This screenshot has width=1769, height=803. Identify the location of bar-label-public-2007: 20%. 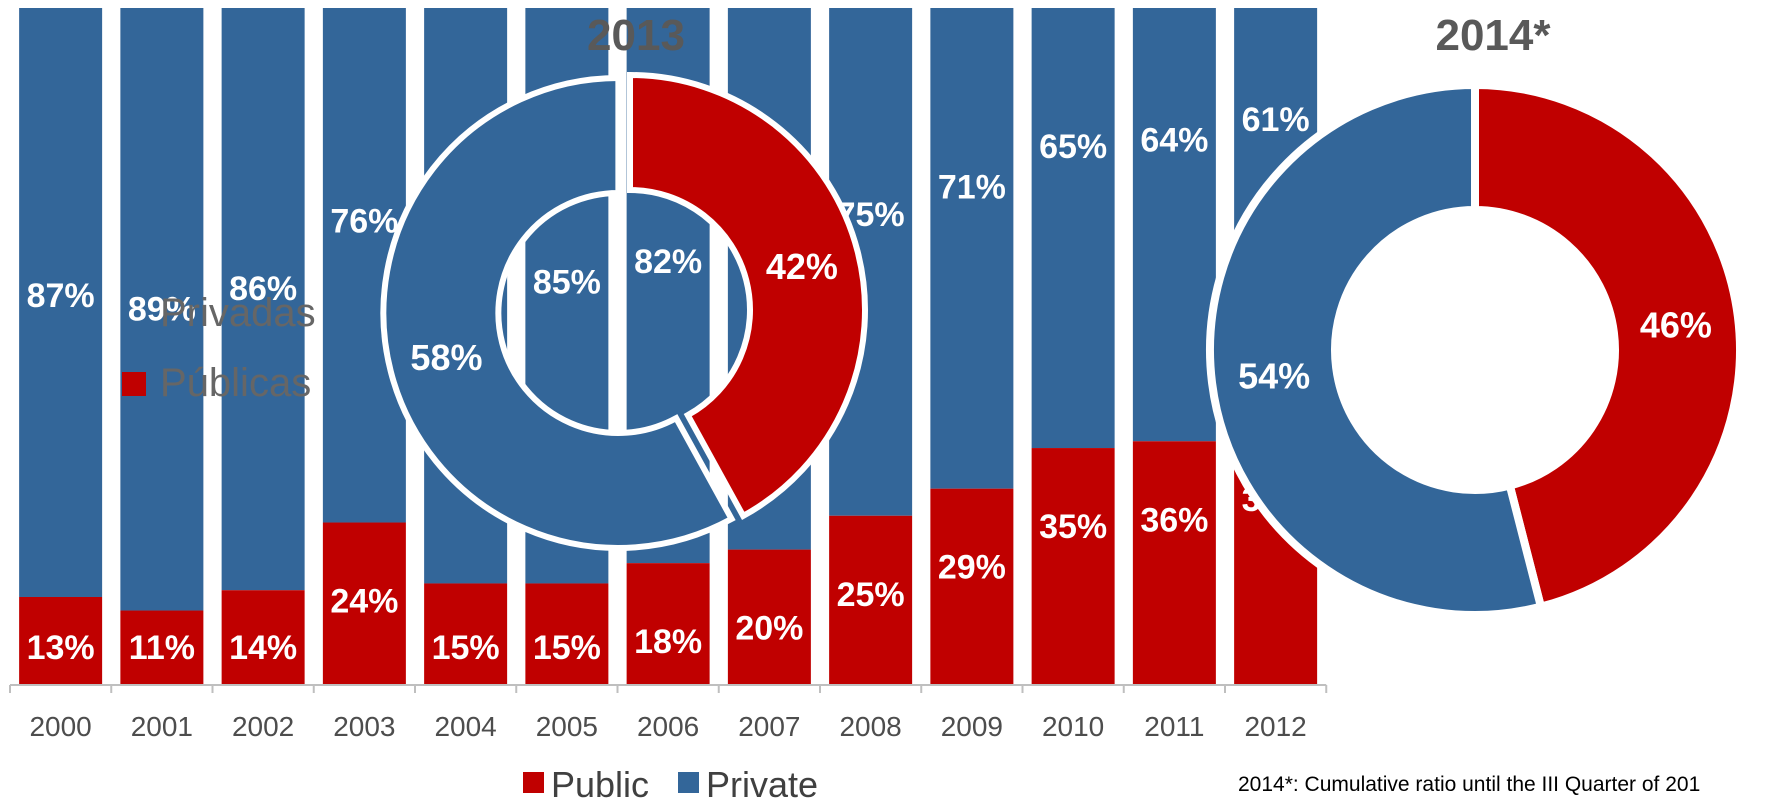
(769, 629).